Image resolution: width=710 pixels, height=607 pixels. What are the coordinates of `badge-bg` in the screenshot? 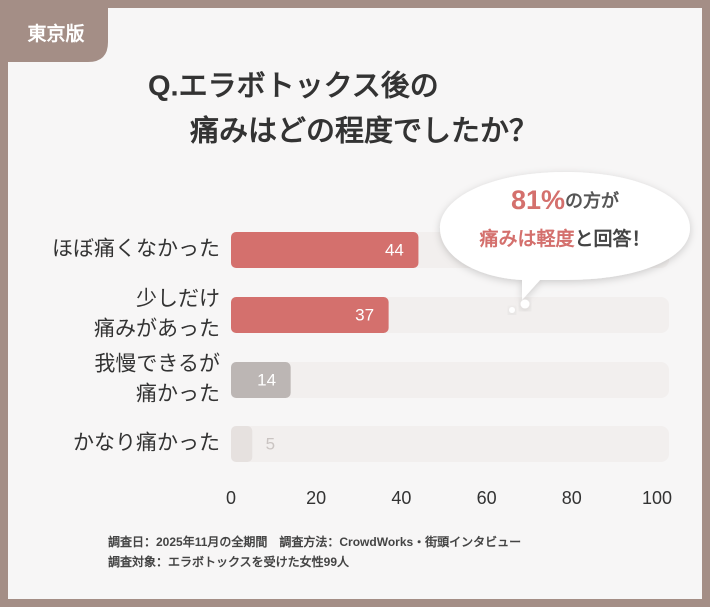 It's located at (58, 35).